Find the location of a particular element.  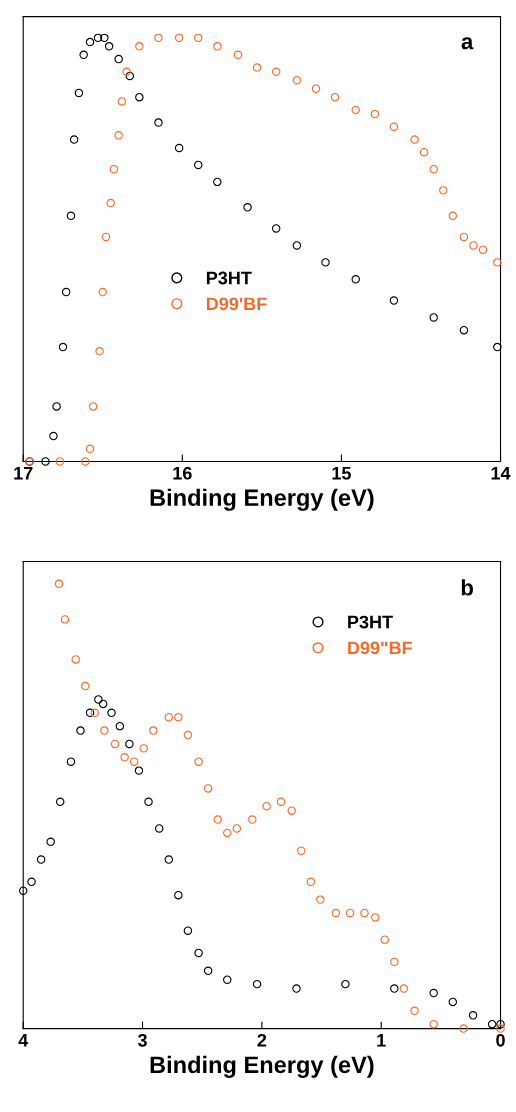

annotation: b is located at coordinates (467, 587).